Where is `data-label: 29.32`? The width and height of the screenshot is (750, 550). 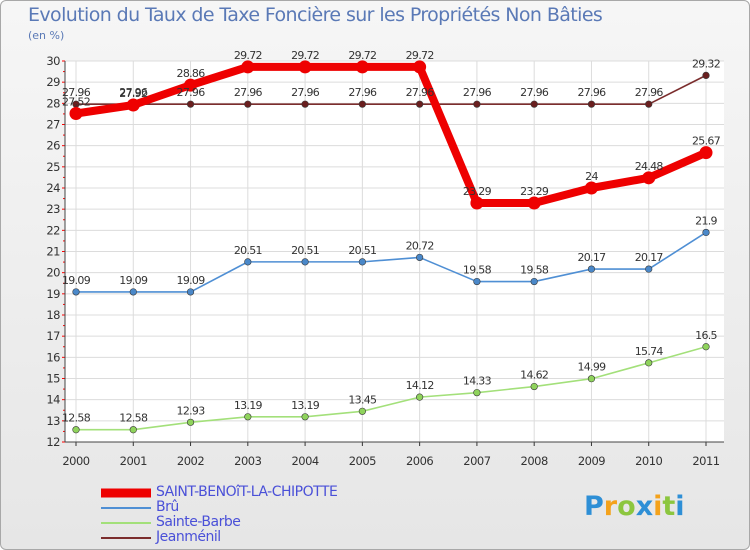 data-label: 29.32 is located at coordinates (706, 63).